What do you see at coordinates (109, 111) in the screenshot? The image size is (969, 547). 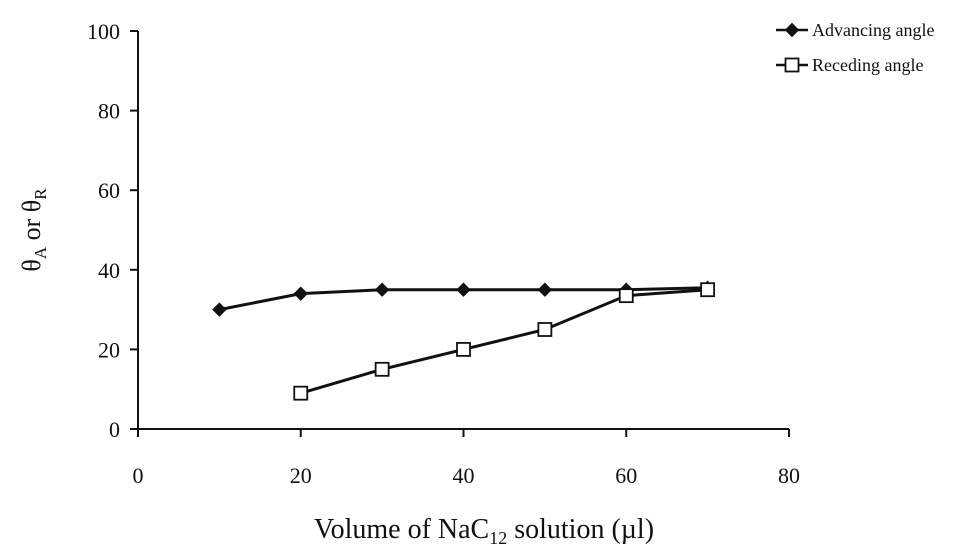 I see `y-tick-label: 80` at bounding box center [109, 111].